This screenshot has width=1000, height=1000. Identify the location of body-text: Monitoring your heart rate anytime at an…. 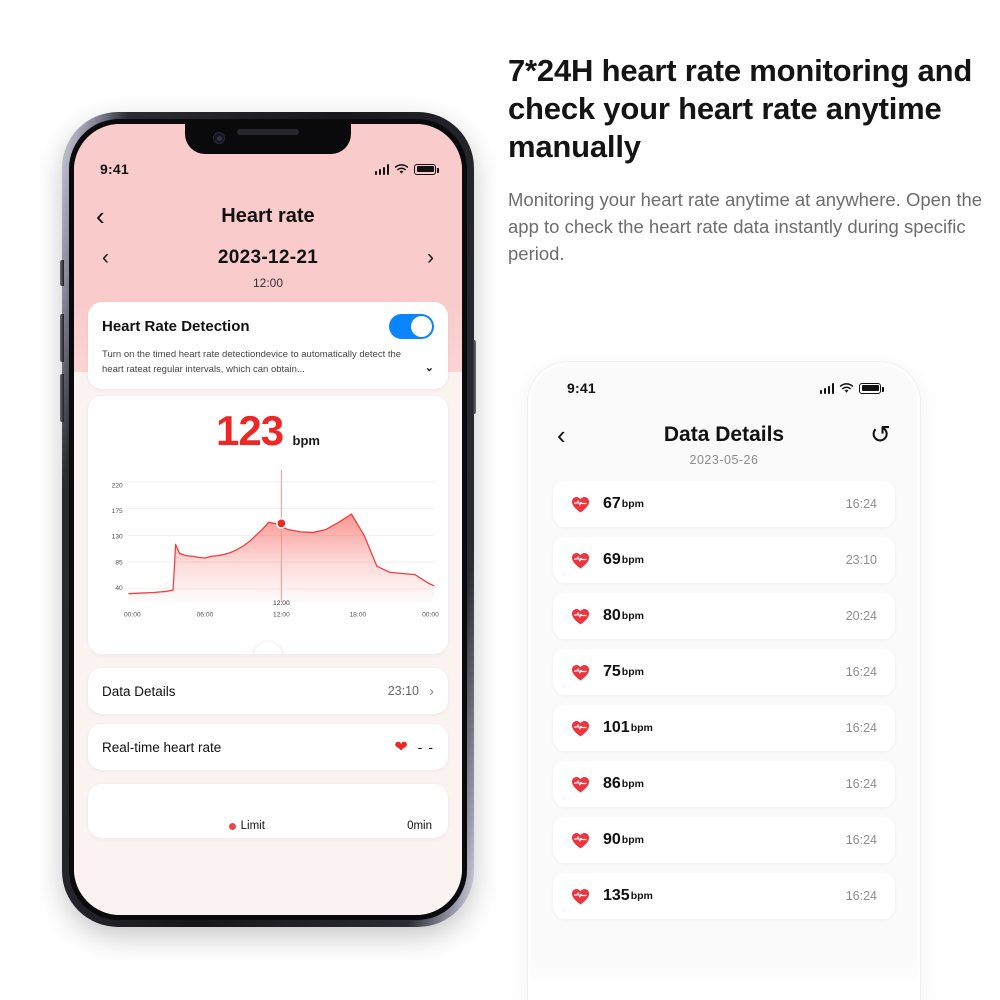
(745, 226).